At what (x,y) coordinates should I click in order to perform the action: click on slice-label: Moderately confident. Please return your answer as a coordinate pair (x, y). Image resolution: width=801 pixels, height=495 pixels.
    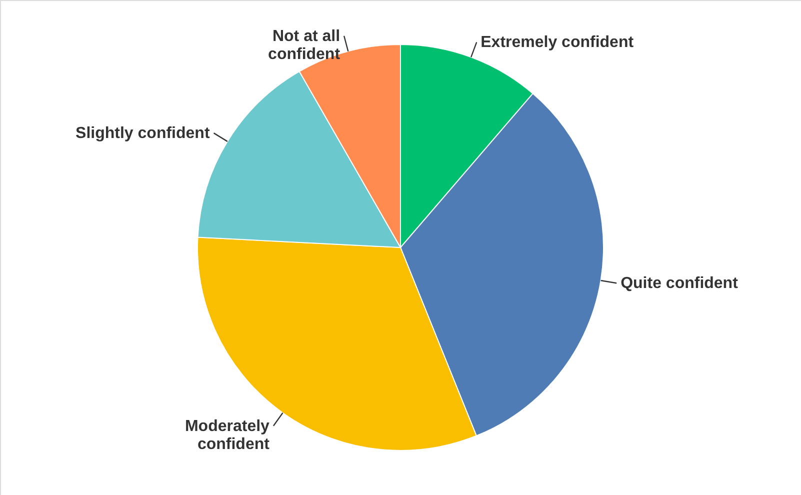
    Looking at the image, I should click on (227, 435).